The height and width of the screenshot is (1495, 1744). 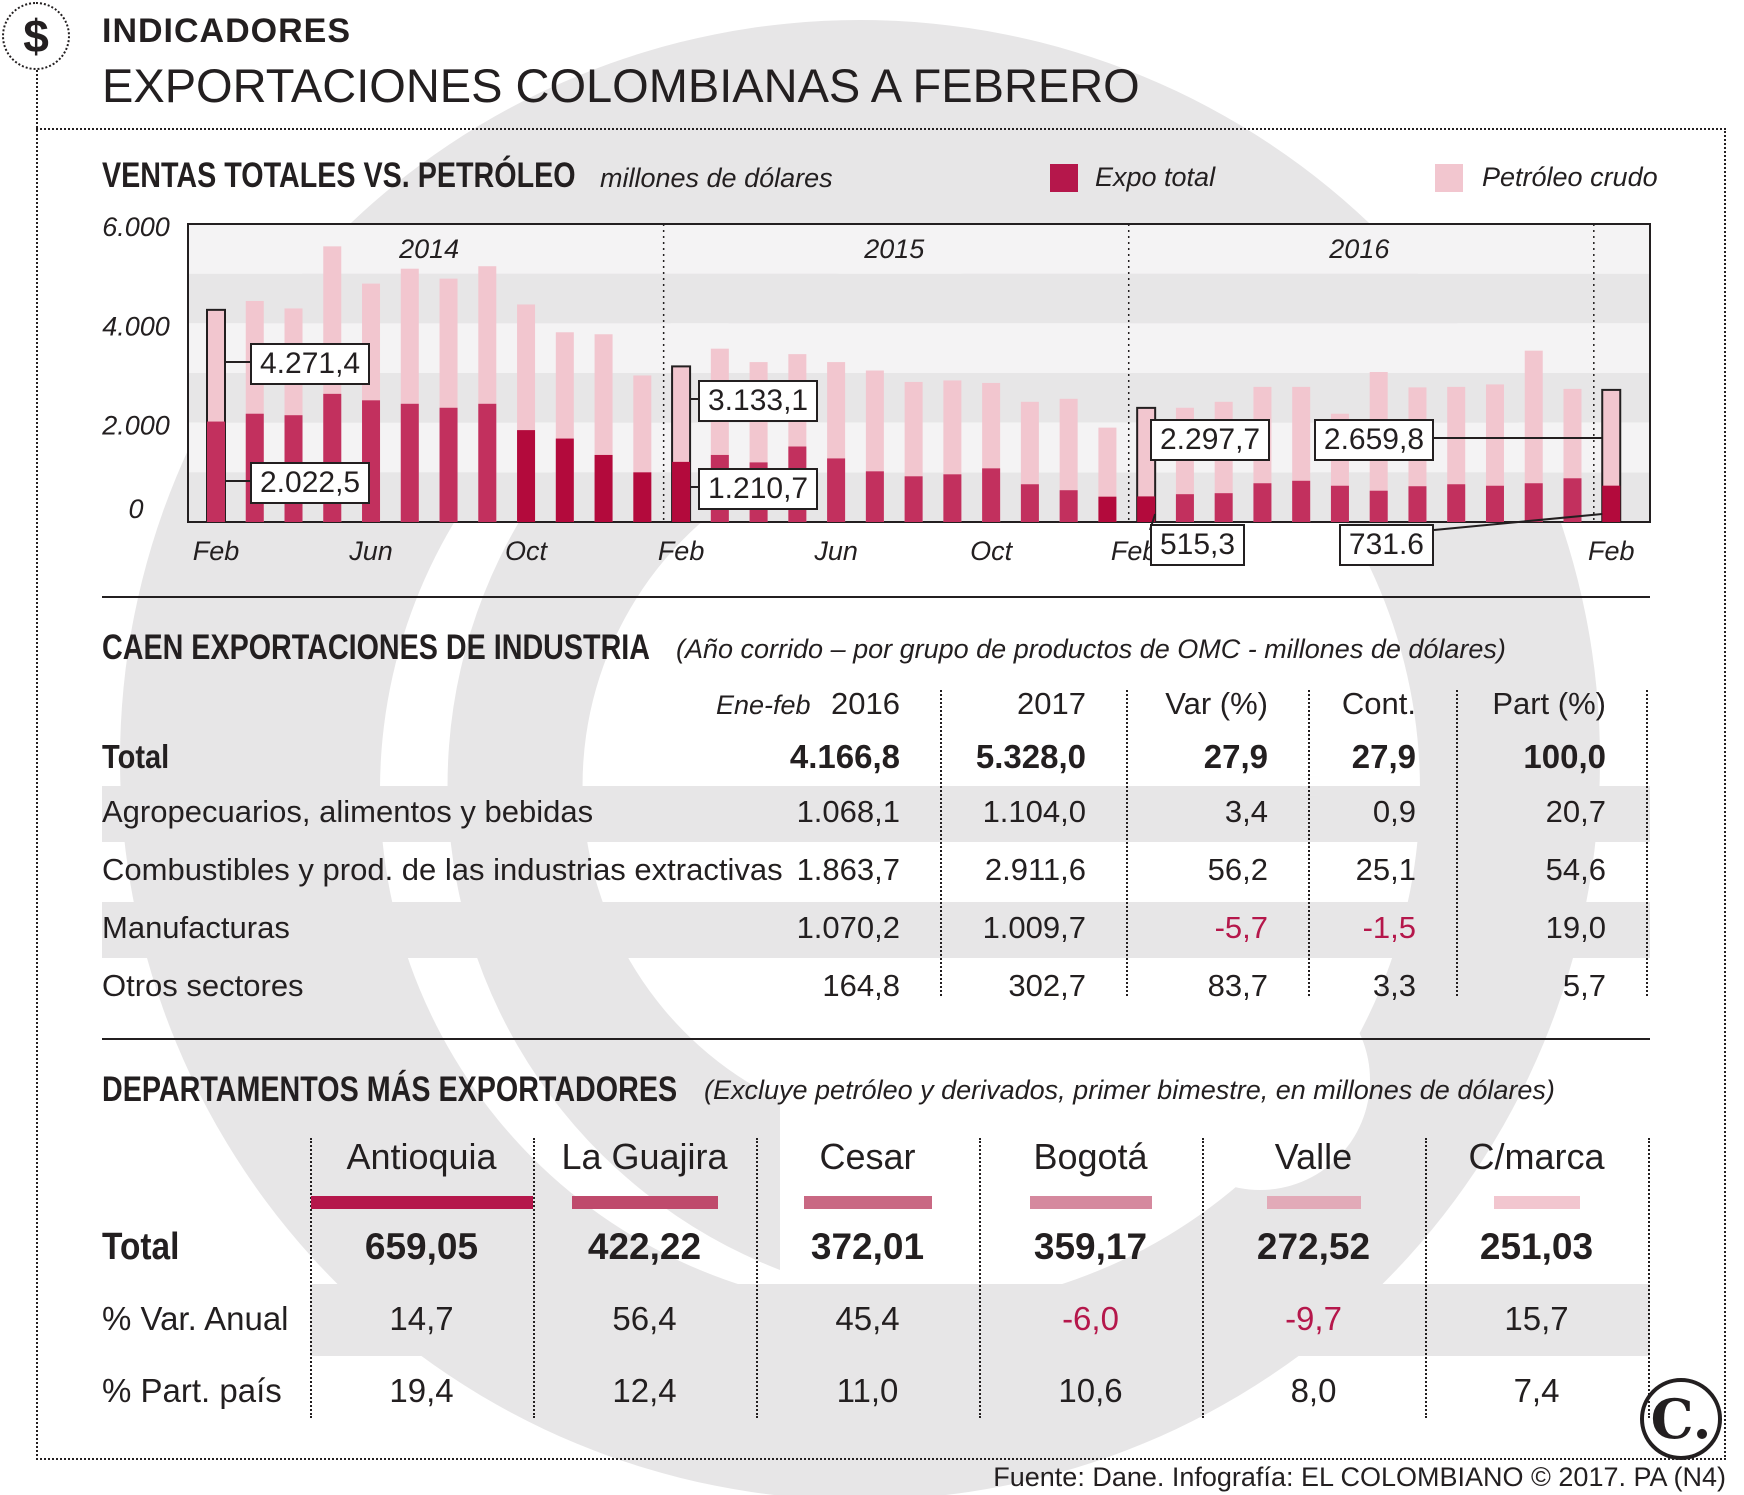 I want to click on column-header-part: Part (%), so click(x=1549, y=703).